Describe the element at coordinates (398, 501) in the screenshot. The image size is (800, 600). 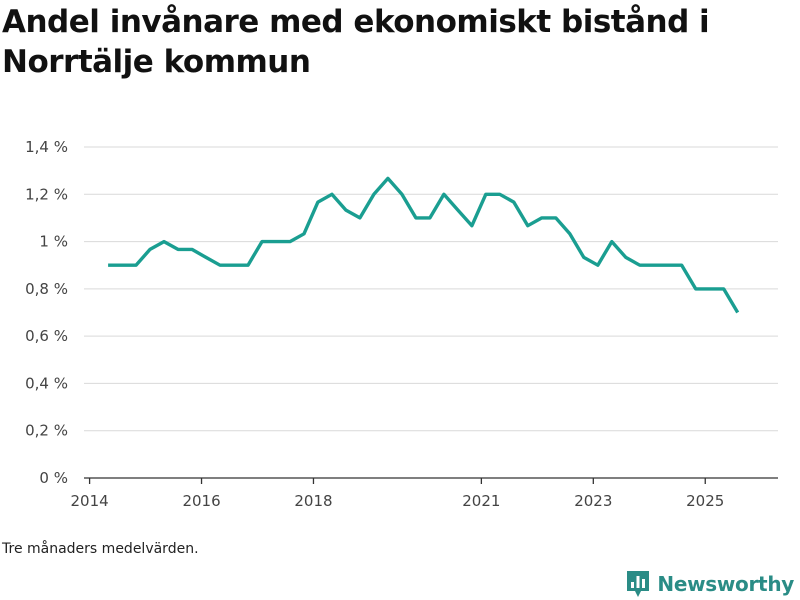
I see `x-axis-labels: 2014 2016 2018 2021 2023 2025` at that location.